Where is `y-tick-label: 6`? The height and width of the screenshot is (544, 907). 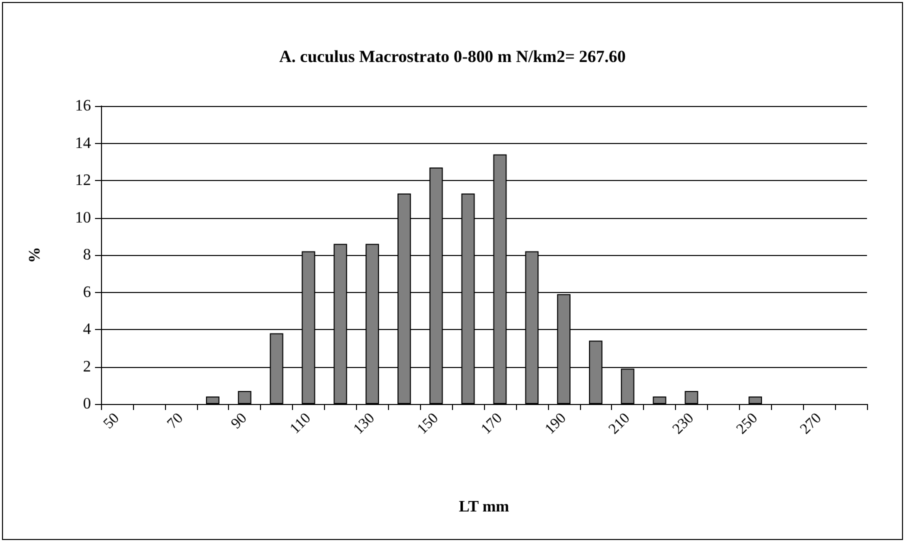
y-tick-label: 6 is located at coordinates (87, 292).